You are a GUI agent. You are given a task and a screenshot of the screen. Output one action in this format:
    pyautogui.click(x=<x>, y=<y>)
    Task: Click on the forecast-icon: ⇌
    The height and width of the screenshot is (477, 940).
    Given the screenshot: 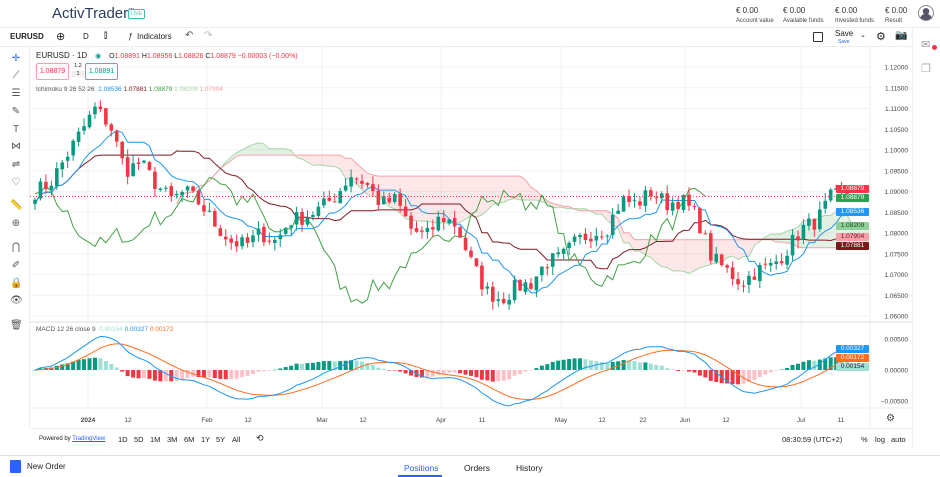 What is the action you would take?
    pyautogui.click(x=16, y=164)
    